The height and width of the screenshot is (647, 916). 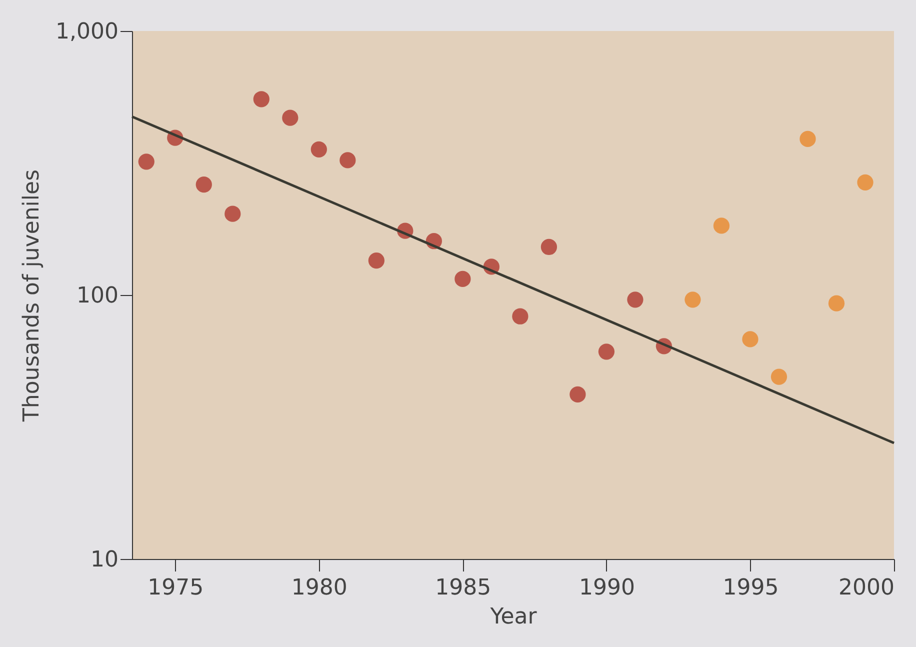 I want to click on x-tick-label: 1985, so click(x=463, y=588).